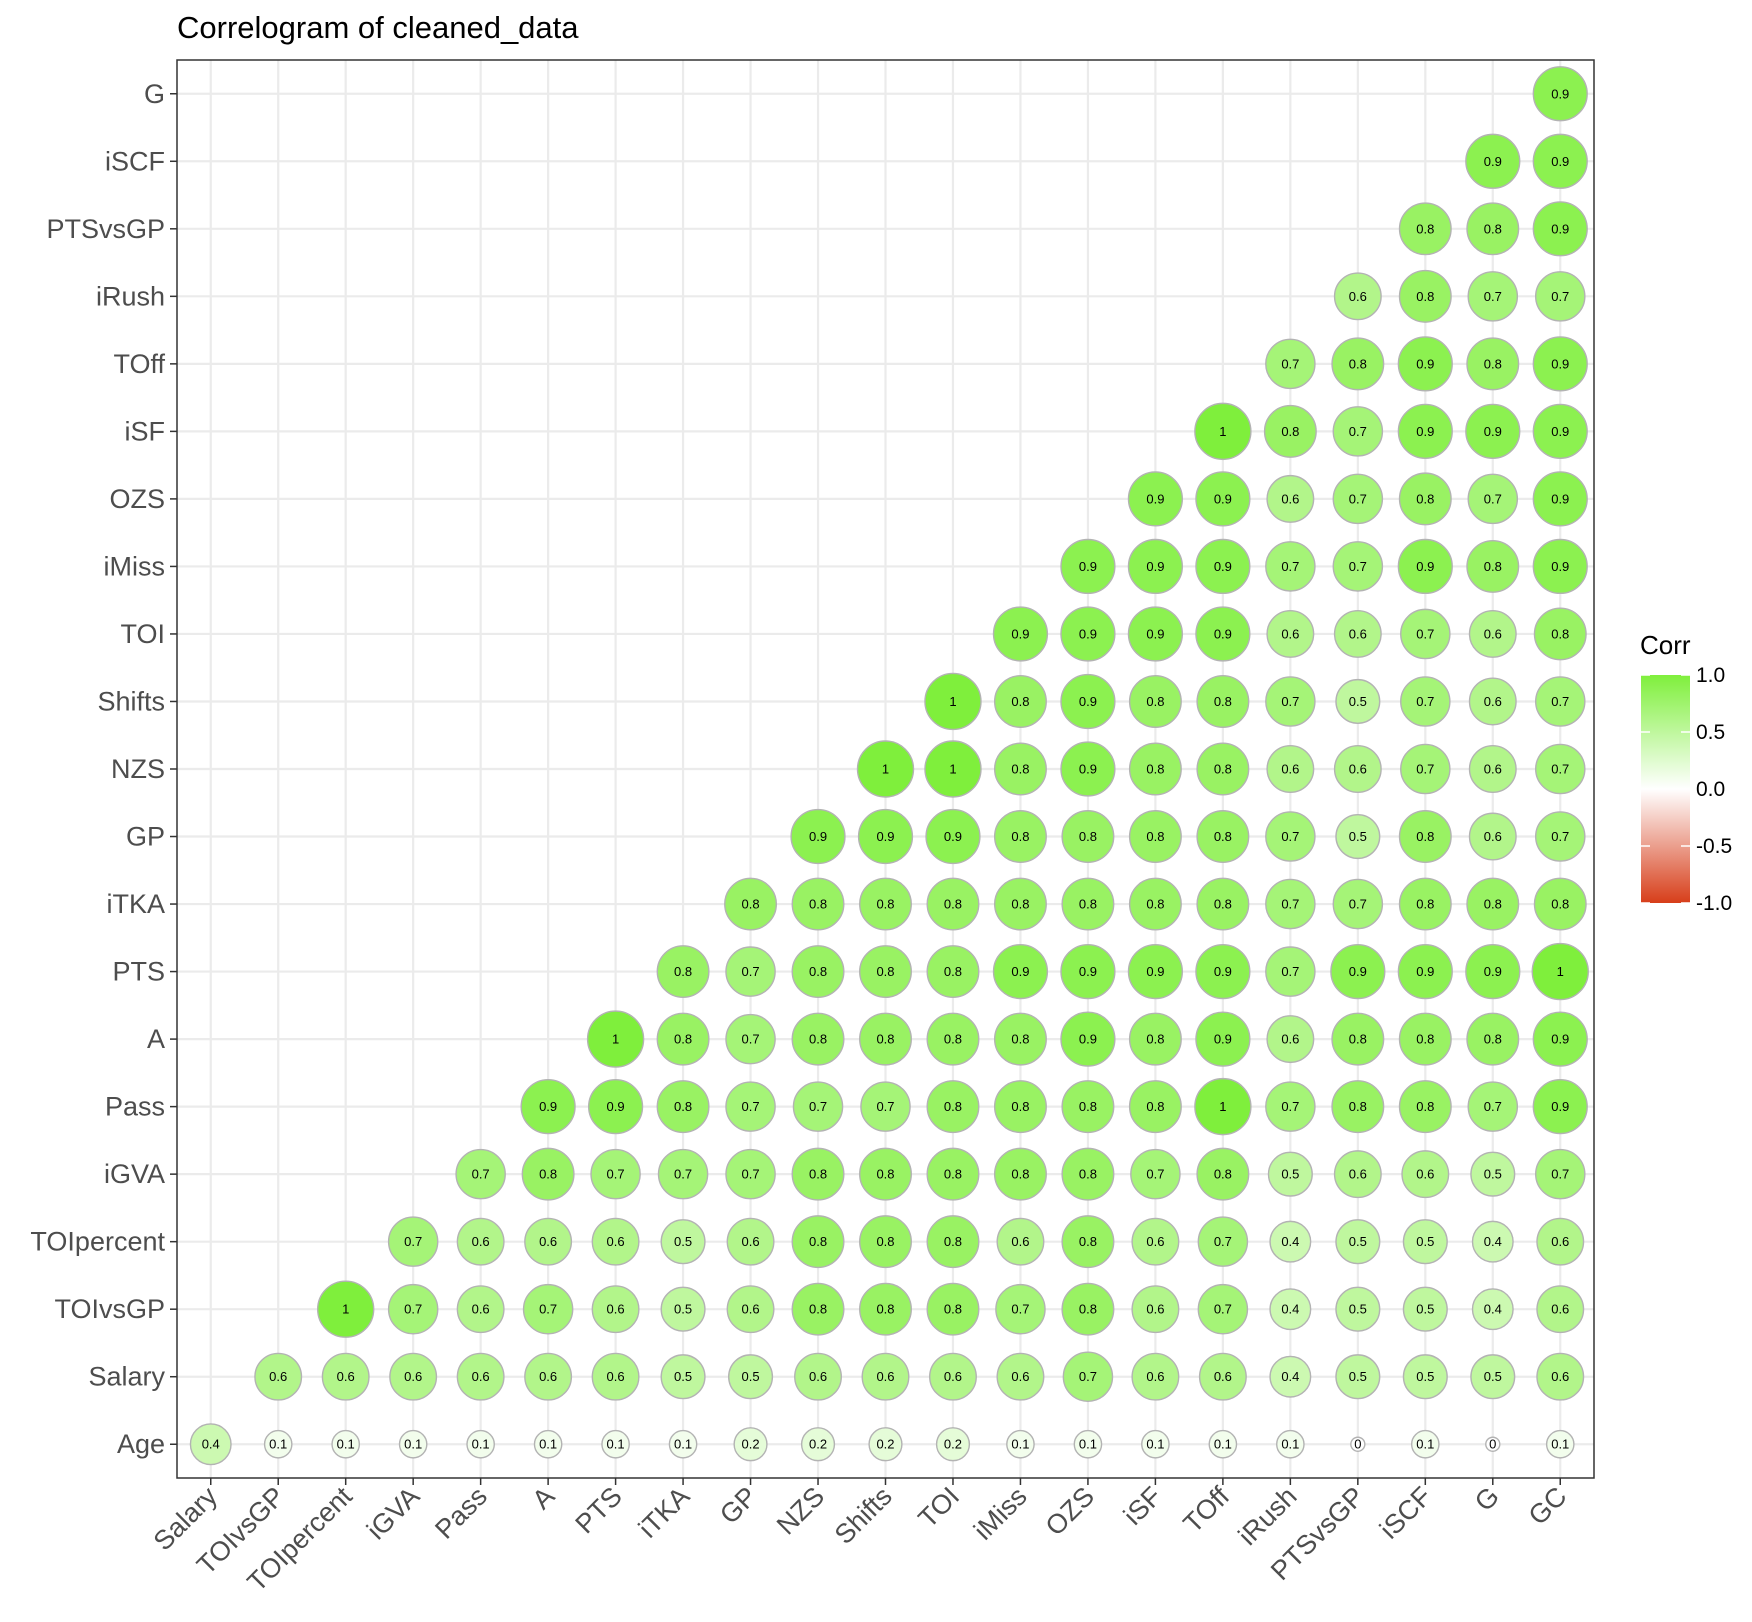  I want to click on corr-circle-TOI-iRush, so click(1290, 633).